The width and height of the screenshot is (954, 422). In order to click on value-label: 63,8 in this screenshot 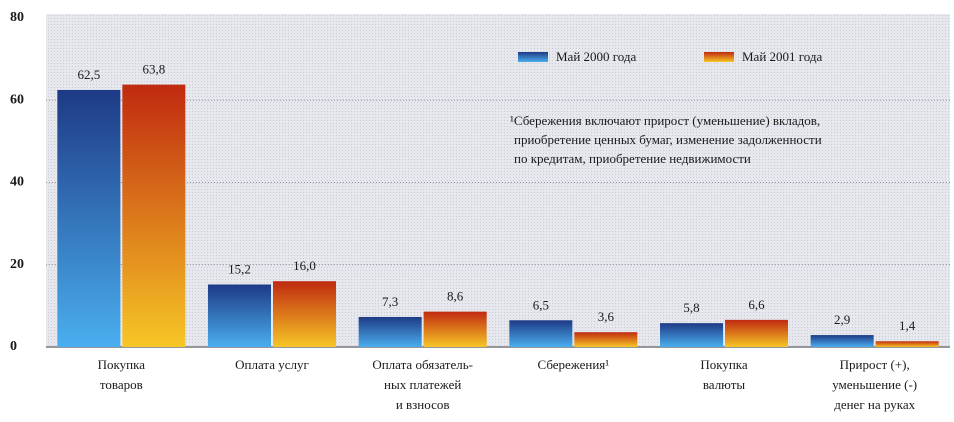, I will do `click(153, 69)`.